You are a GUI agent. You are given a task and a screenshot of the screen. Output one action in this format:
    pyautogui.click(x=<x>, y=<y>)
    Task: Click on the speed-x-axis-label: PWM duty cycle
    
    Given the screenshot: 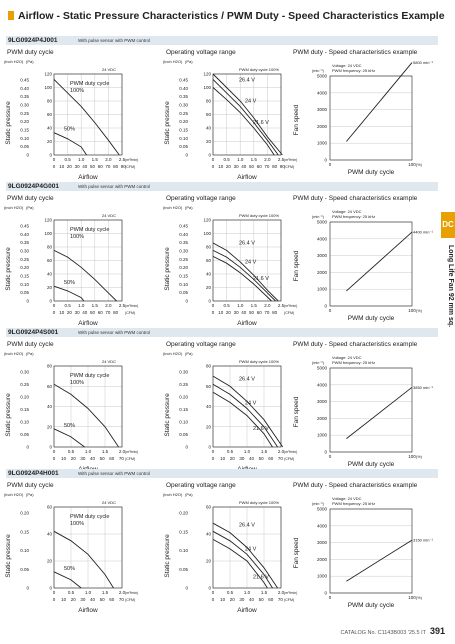 What is the action you would take?
    pyautogui.click(x=371, y=172)
    